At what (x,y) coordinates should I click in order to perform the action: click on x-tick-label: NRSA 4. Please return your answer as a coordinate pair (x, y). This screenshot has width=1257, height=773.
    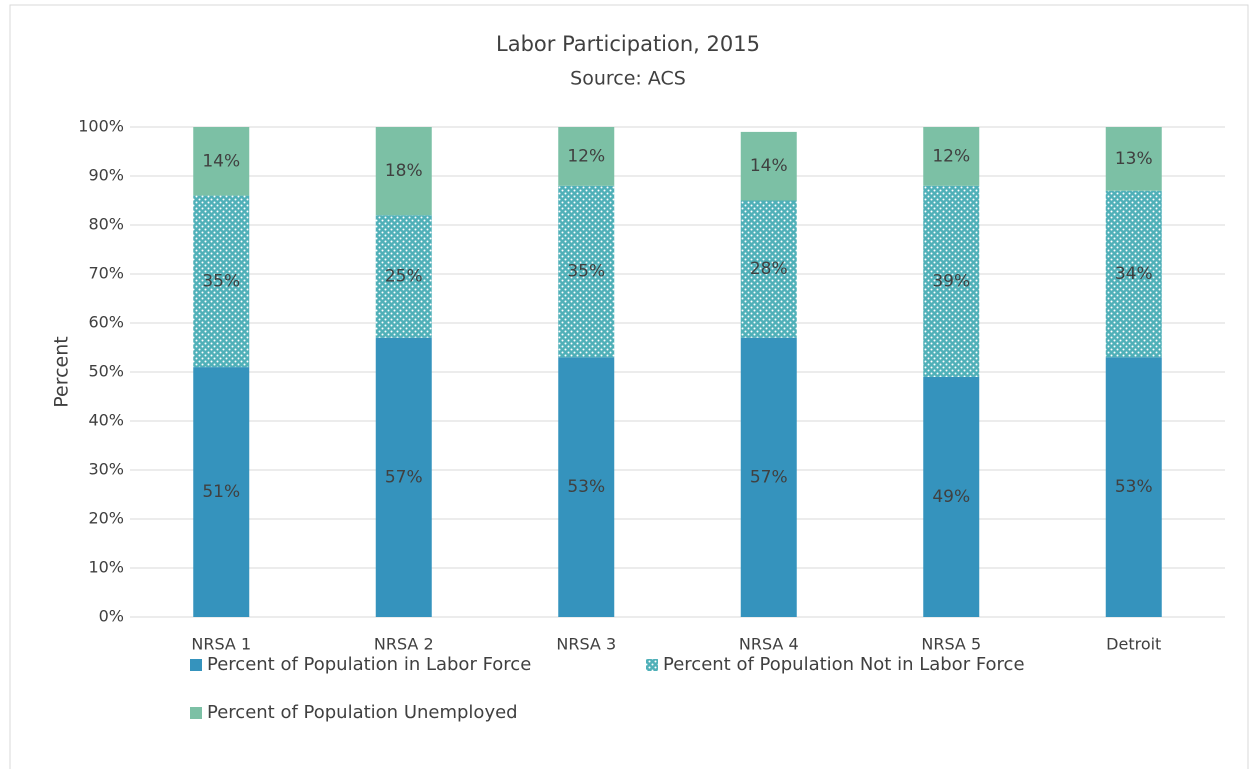
    Looking at the image, I should click on (769, 644).